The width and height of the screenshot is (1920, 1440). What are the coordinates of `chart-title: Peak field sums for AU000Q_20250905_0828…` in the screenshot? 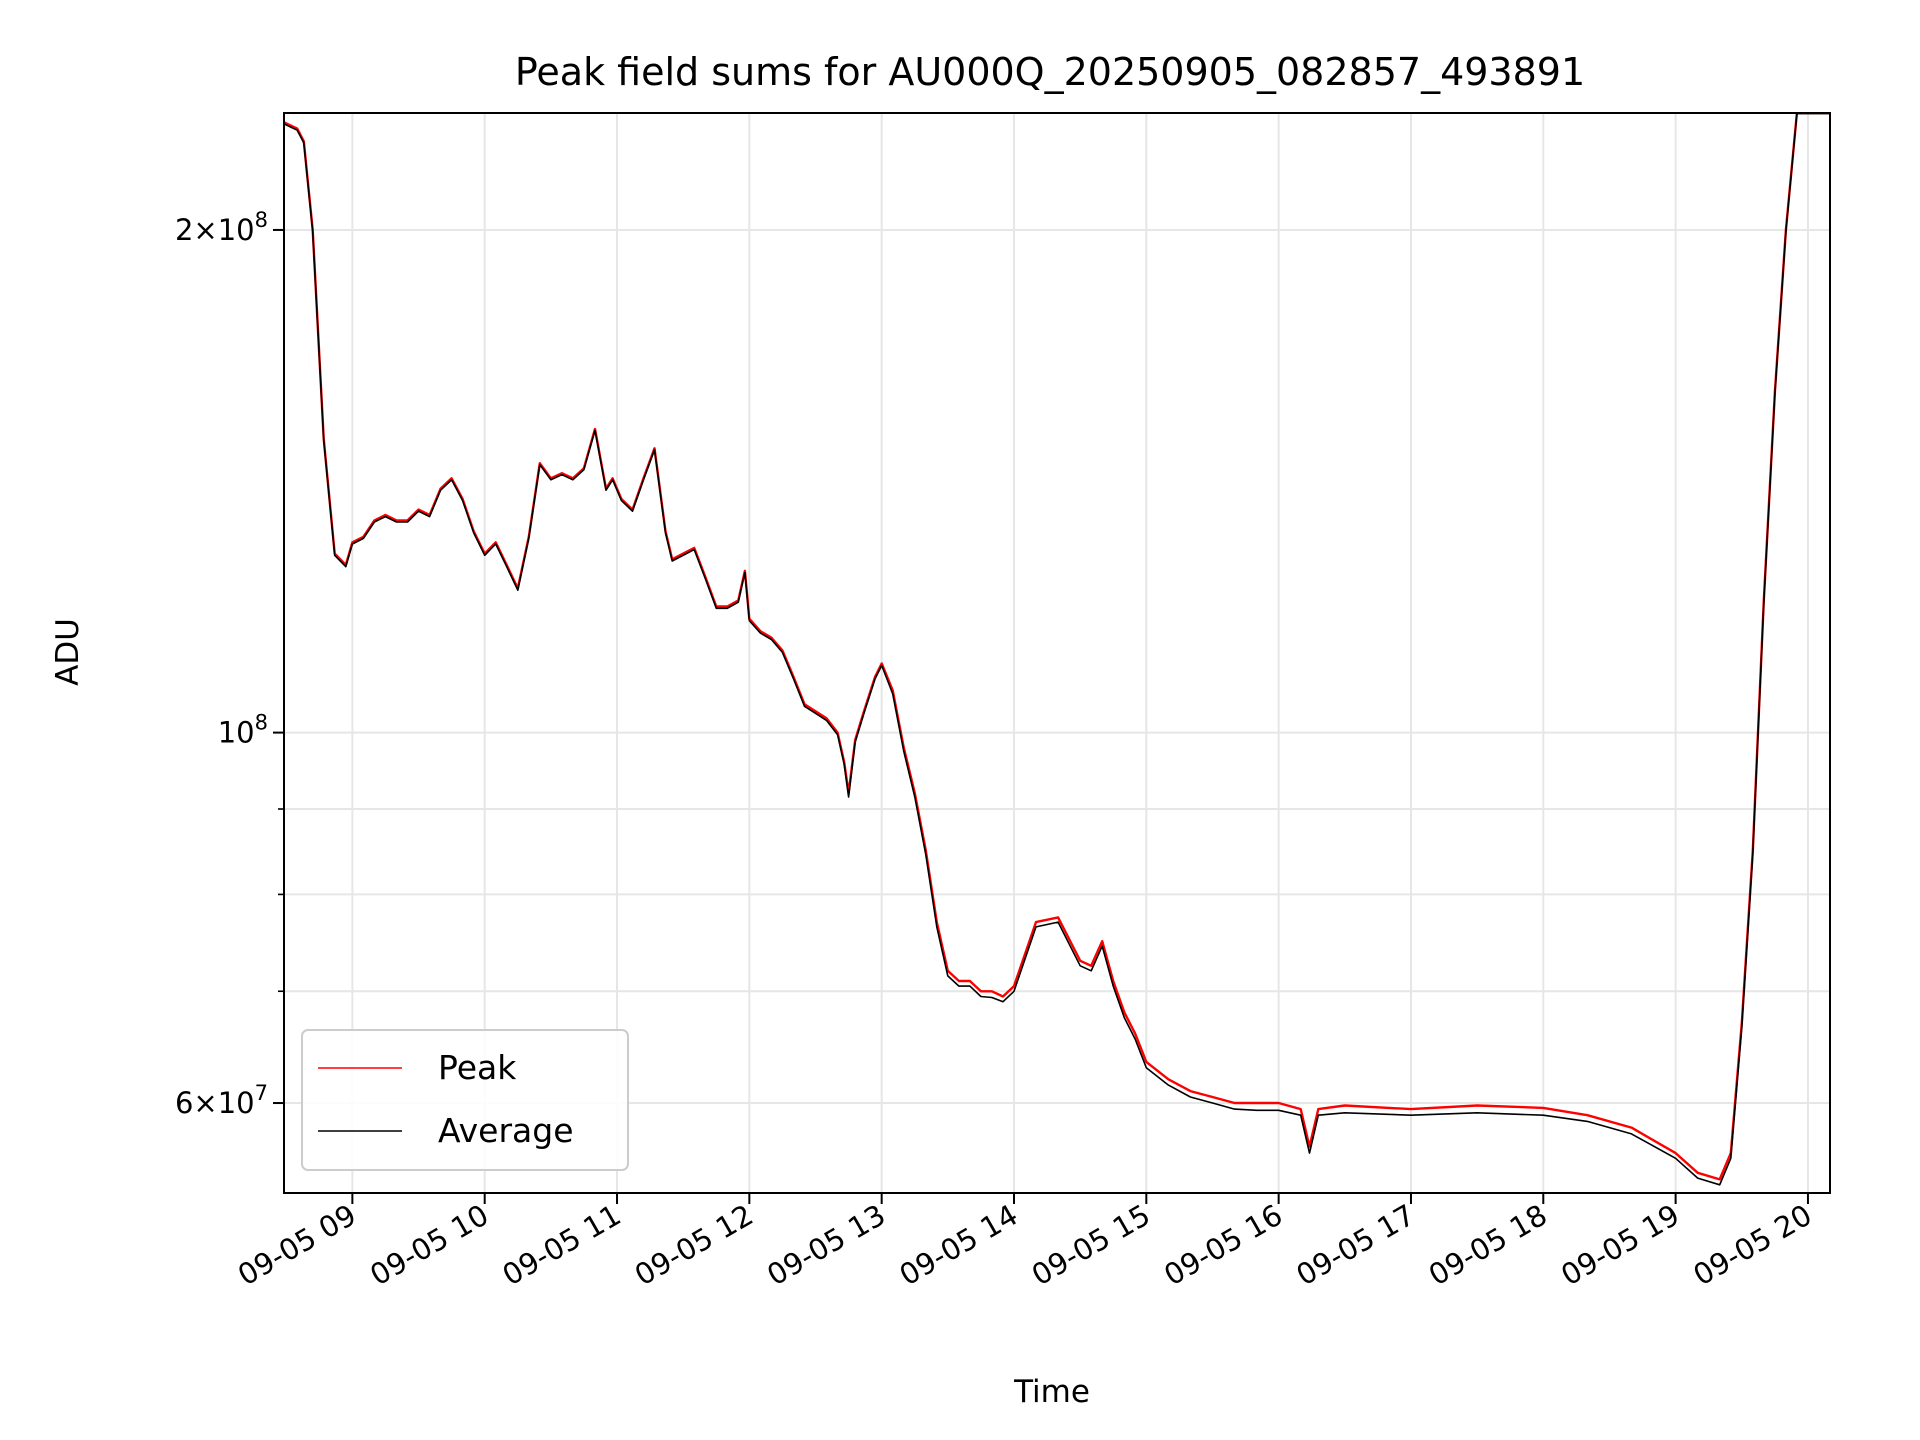 It's located at (1050, 72).